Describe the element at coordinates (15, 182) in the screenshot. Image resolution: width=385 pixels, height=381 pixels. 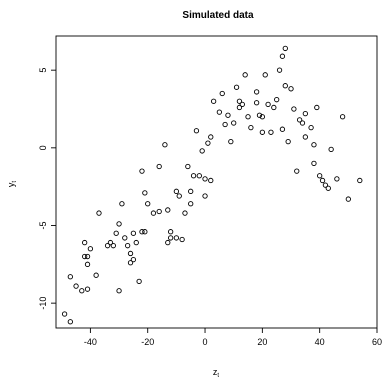
I see `y-axis-label-subscript: t` at that location.